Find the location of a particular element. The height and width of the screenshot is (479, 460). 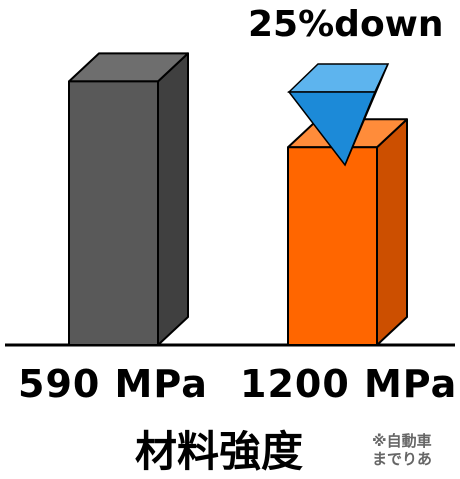

category-label-1200: 1200 MPa is located at coordinates (349, 384).